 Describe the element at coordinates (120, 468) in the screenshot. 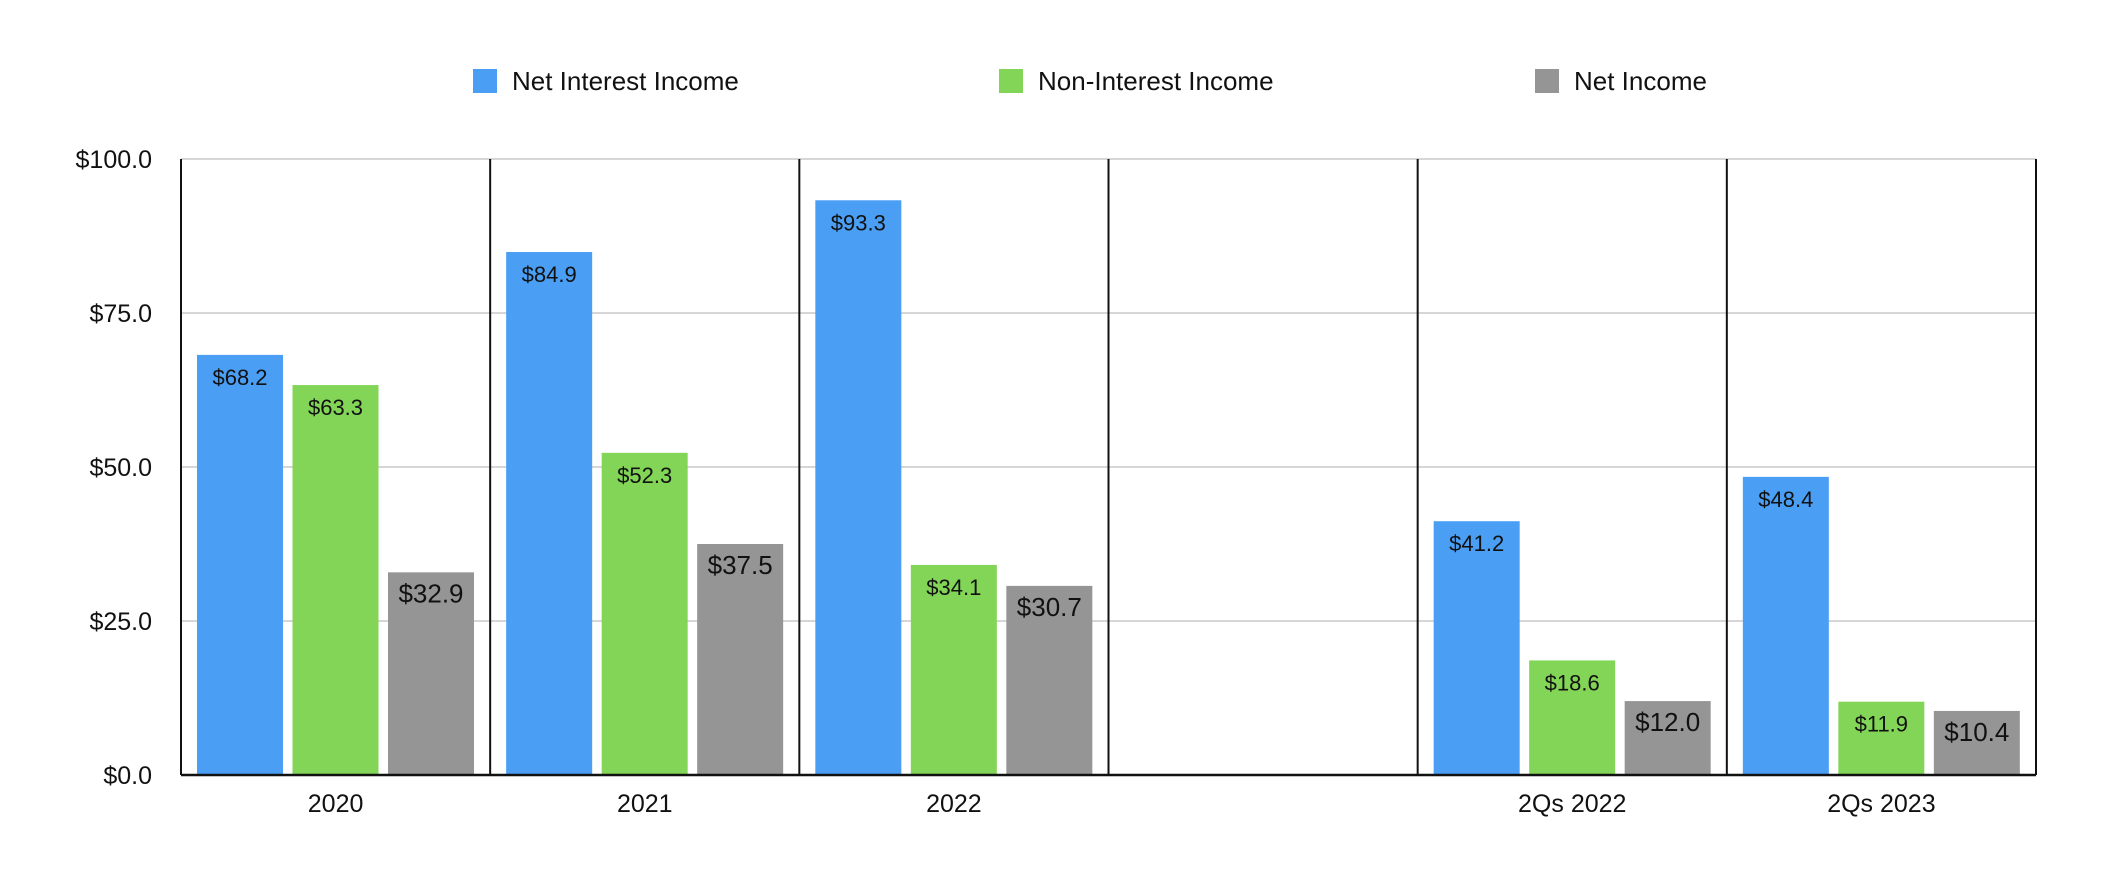

I see `y-tick-label: $50.0` at that location.